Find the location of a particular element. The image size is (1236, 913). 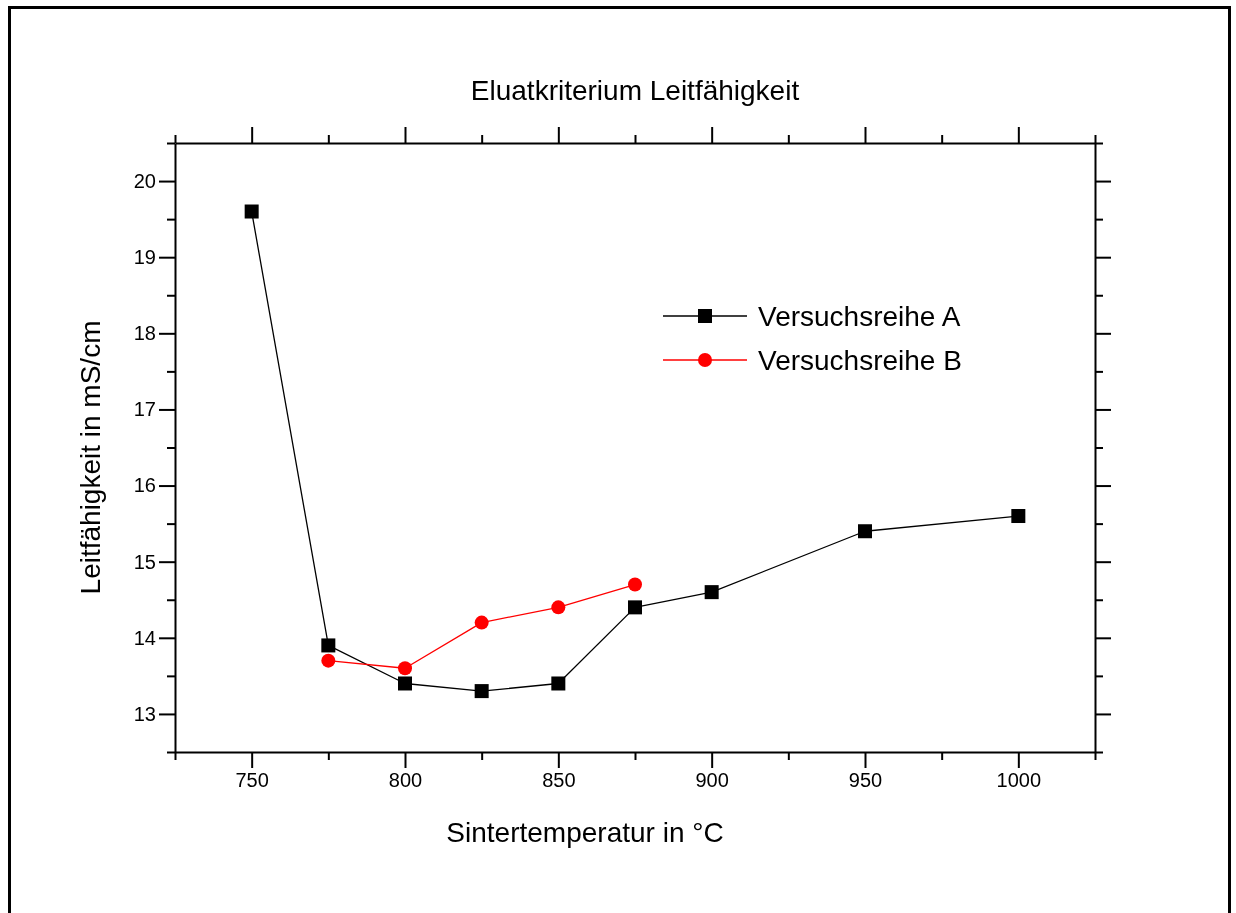

chart-title: Eluatkriterium Leitfähigkeit is located at coordinates (635, 90).